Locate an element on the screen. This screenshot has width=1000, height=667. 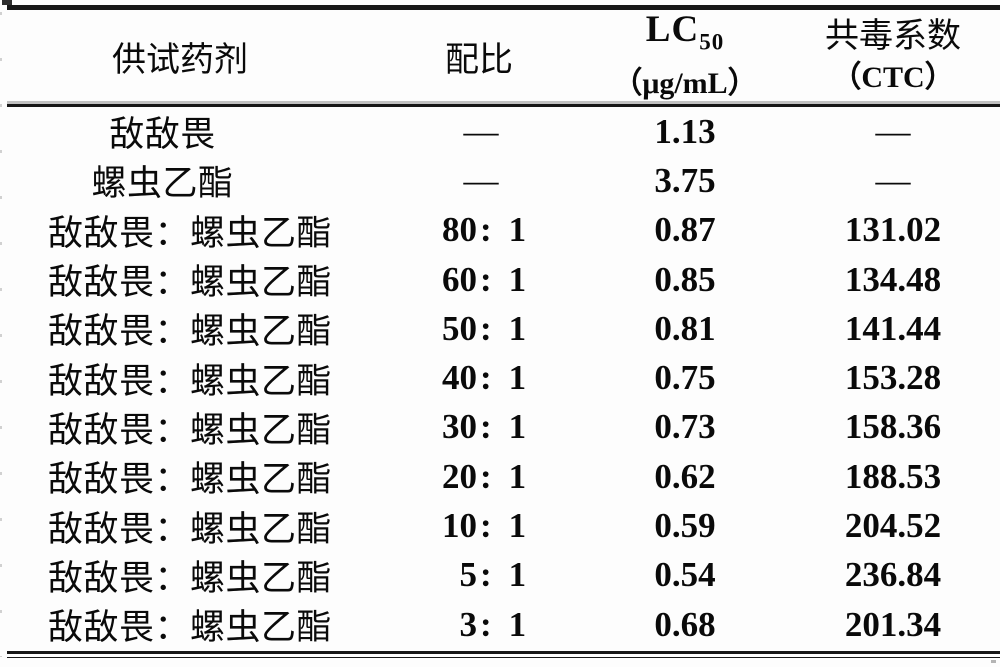
ratio-numerator: 5 is located at coordinates (468, 575).